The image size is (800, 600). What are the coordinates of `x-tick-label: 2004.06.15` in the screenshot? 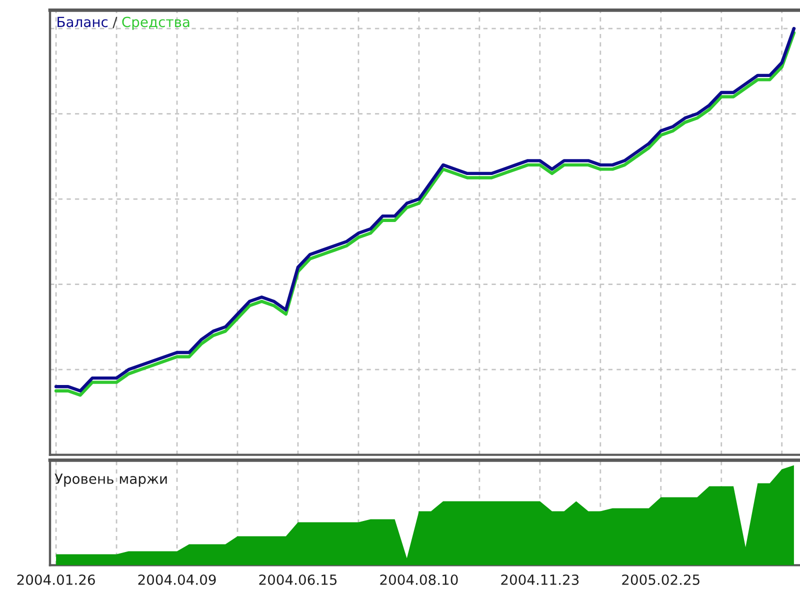 It's located at (298, 579).